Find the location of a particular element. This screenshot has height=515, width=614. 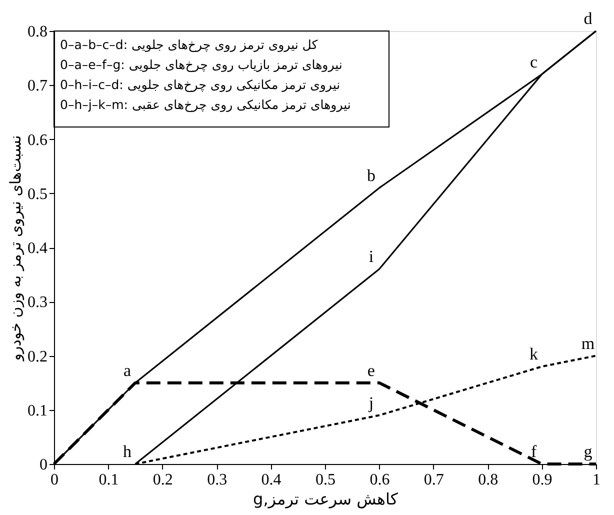

annotation: g is located at coordinates (588, 451).